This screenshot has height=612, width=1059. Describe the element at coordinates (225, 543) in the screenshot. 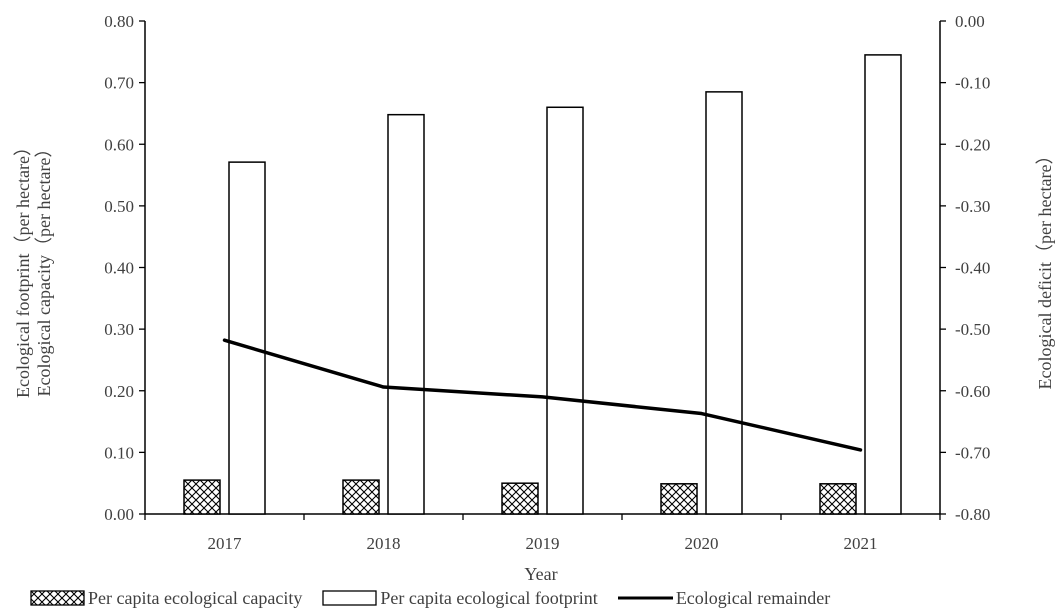

I see `x-tick-label: 2017` at that location.